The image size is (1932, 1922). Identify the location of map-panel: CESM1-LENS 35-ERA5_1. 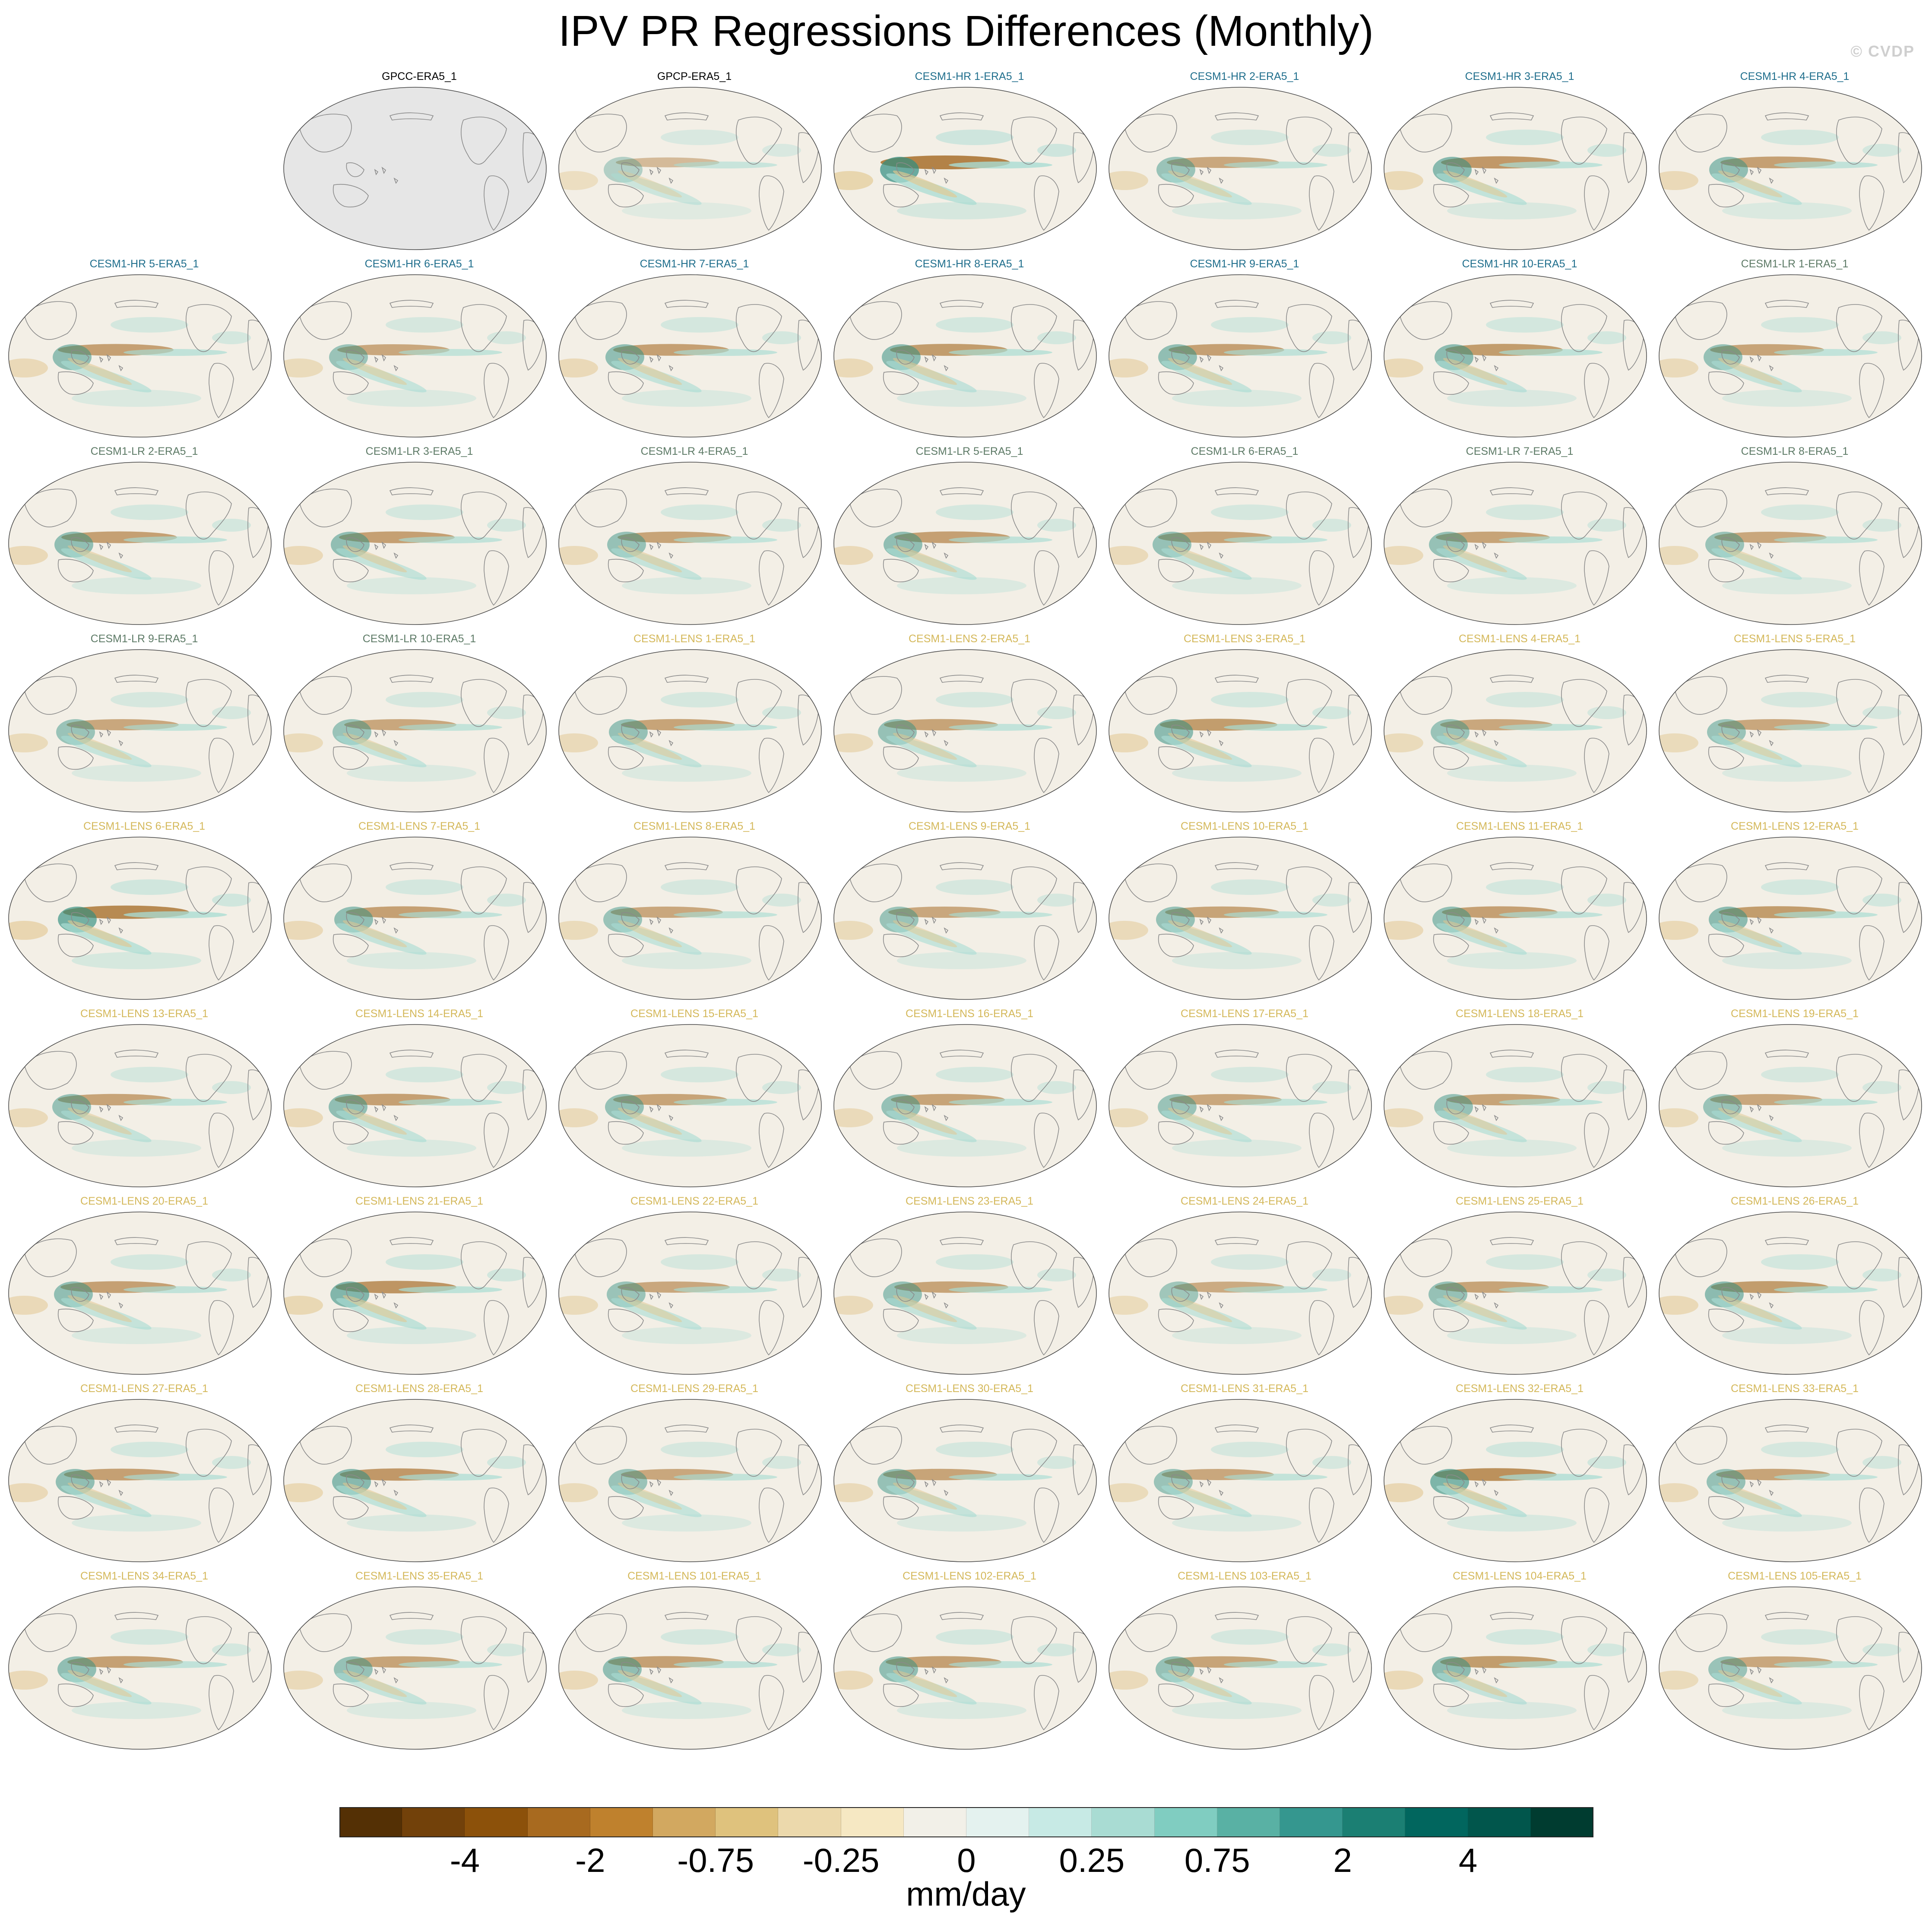
(420, 1662).